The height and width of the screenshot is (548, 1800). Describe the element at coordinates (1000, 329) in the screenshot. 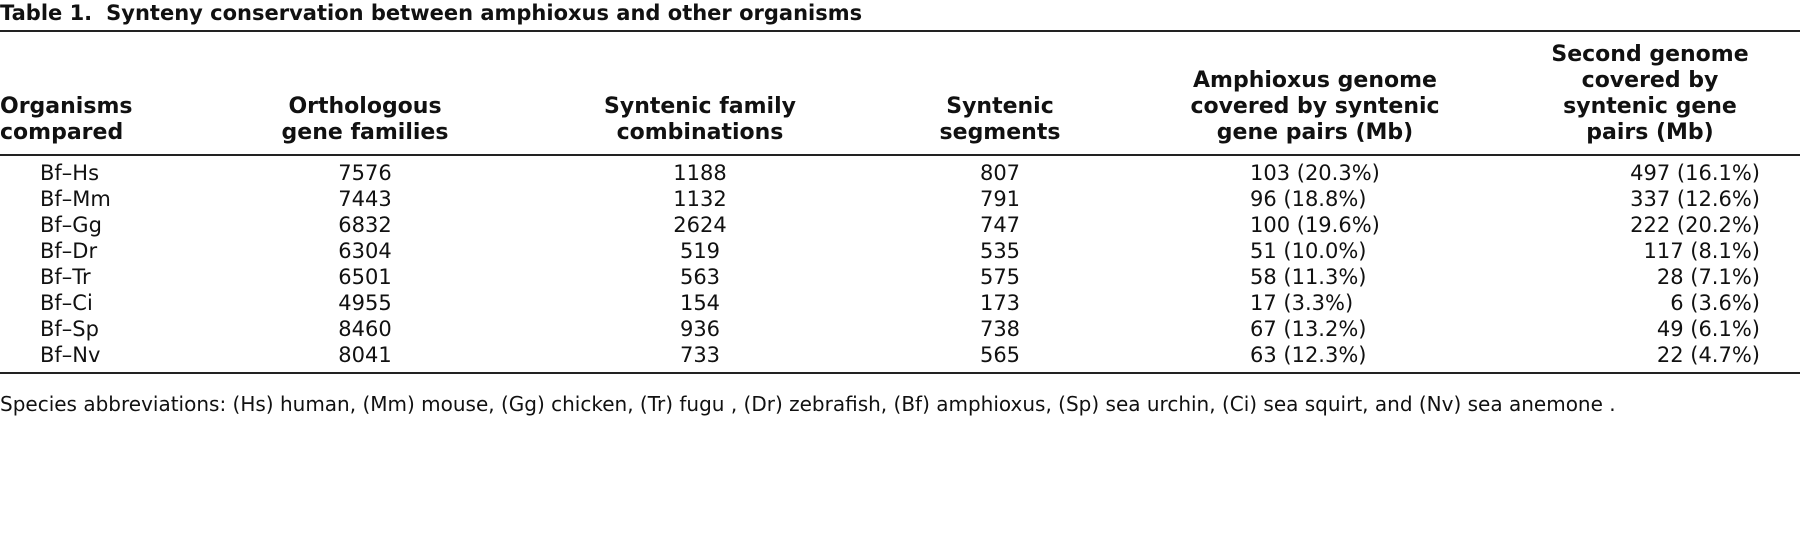

I see `table-cell: 738` at that location.